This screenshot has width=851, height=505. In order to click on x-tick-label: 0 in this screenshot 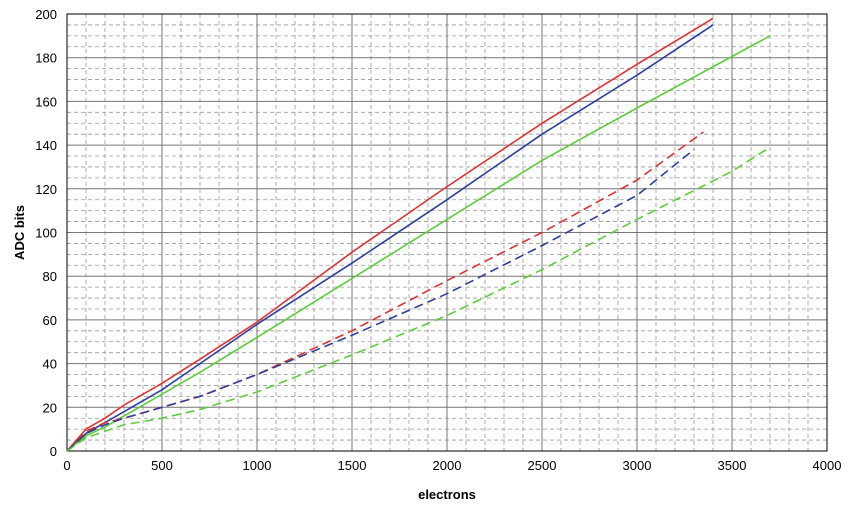, I will do `click(66, 465)`.